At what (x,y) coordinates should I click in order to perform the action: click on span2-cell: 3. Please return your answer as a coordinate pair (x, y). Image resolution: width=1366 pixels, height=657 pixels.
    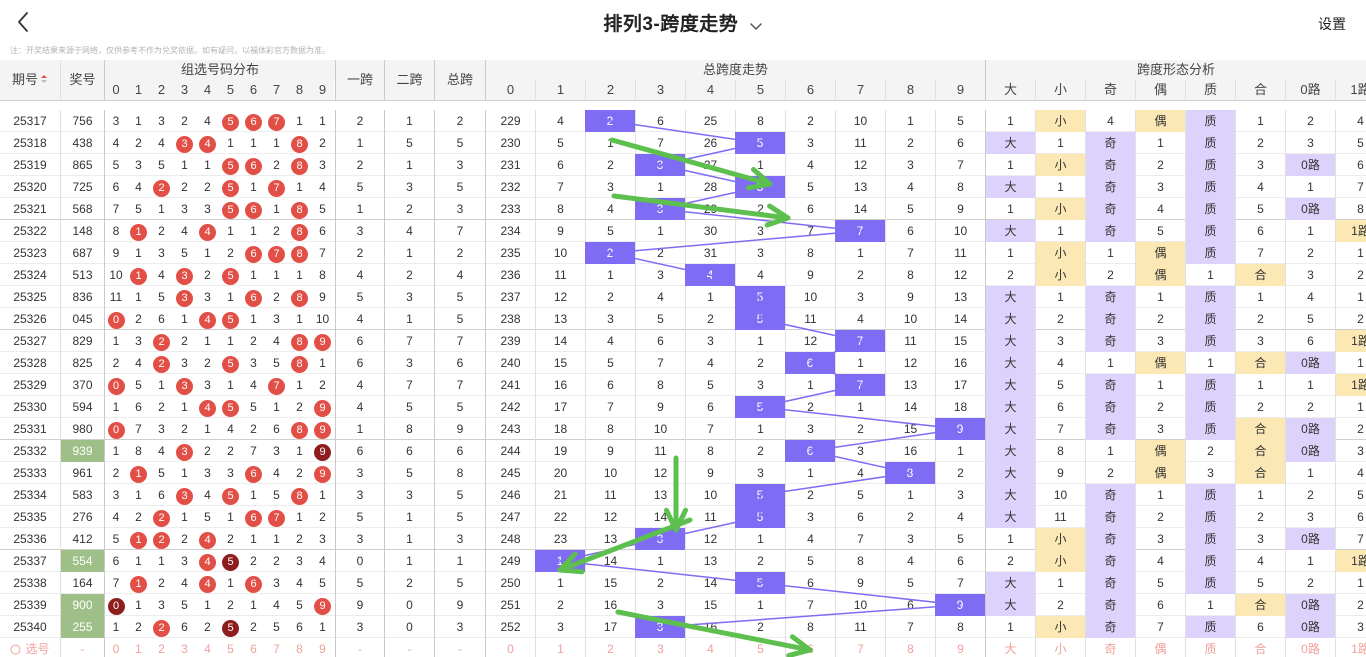
    Looking at the image, I should click on (409, 297).